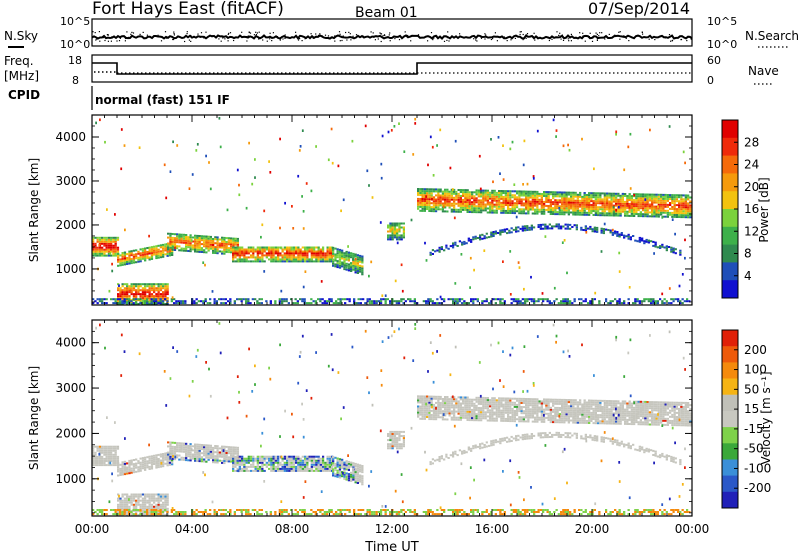  I want to click on freq-unit: [MHz], so click(21, 76).